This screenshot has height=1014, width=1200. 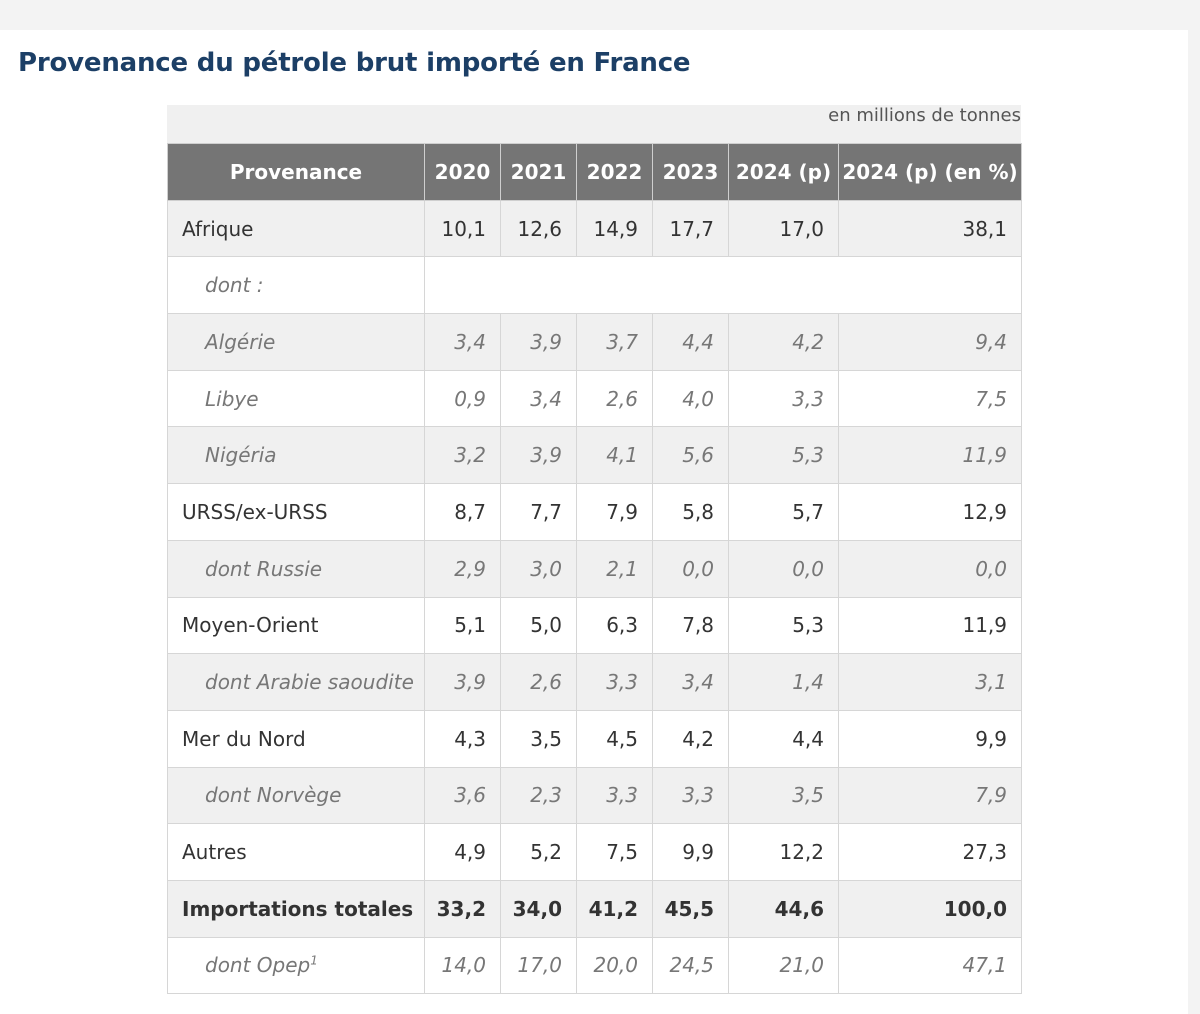 I want to click on table-cell: 45,5, so click(x=690, y=908).